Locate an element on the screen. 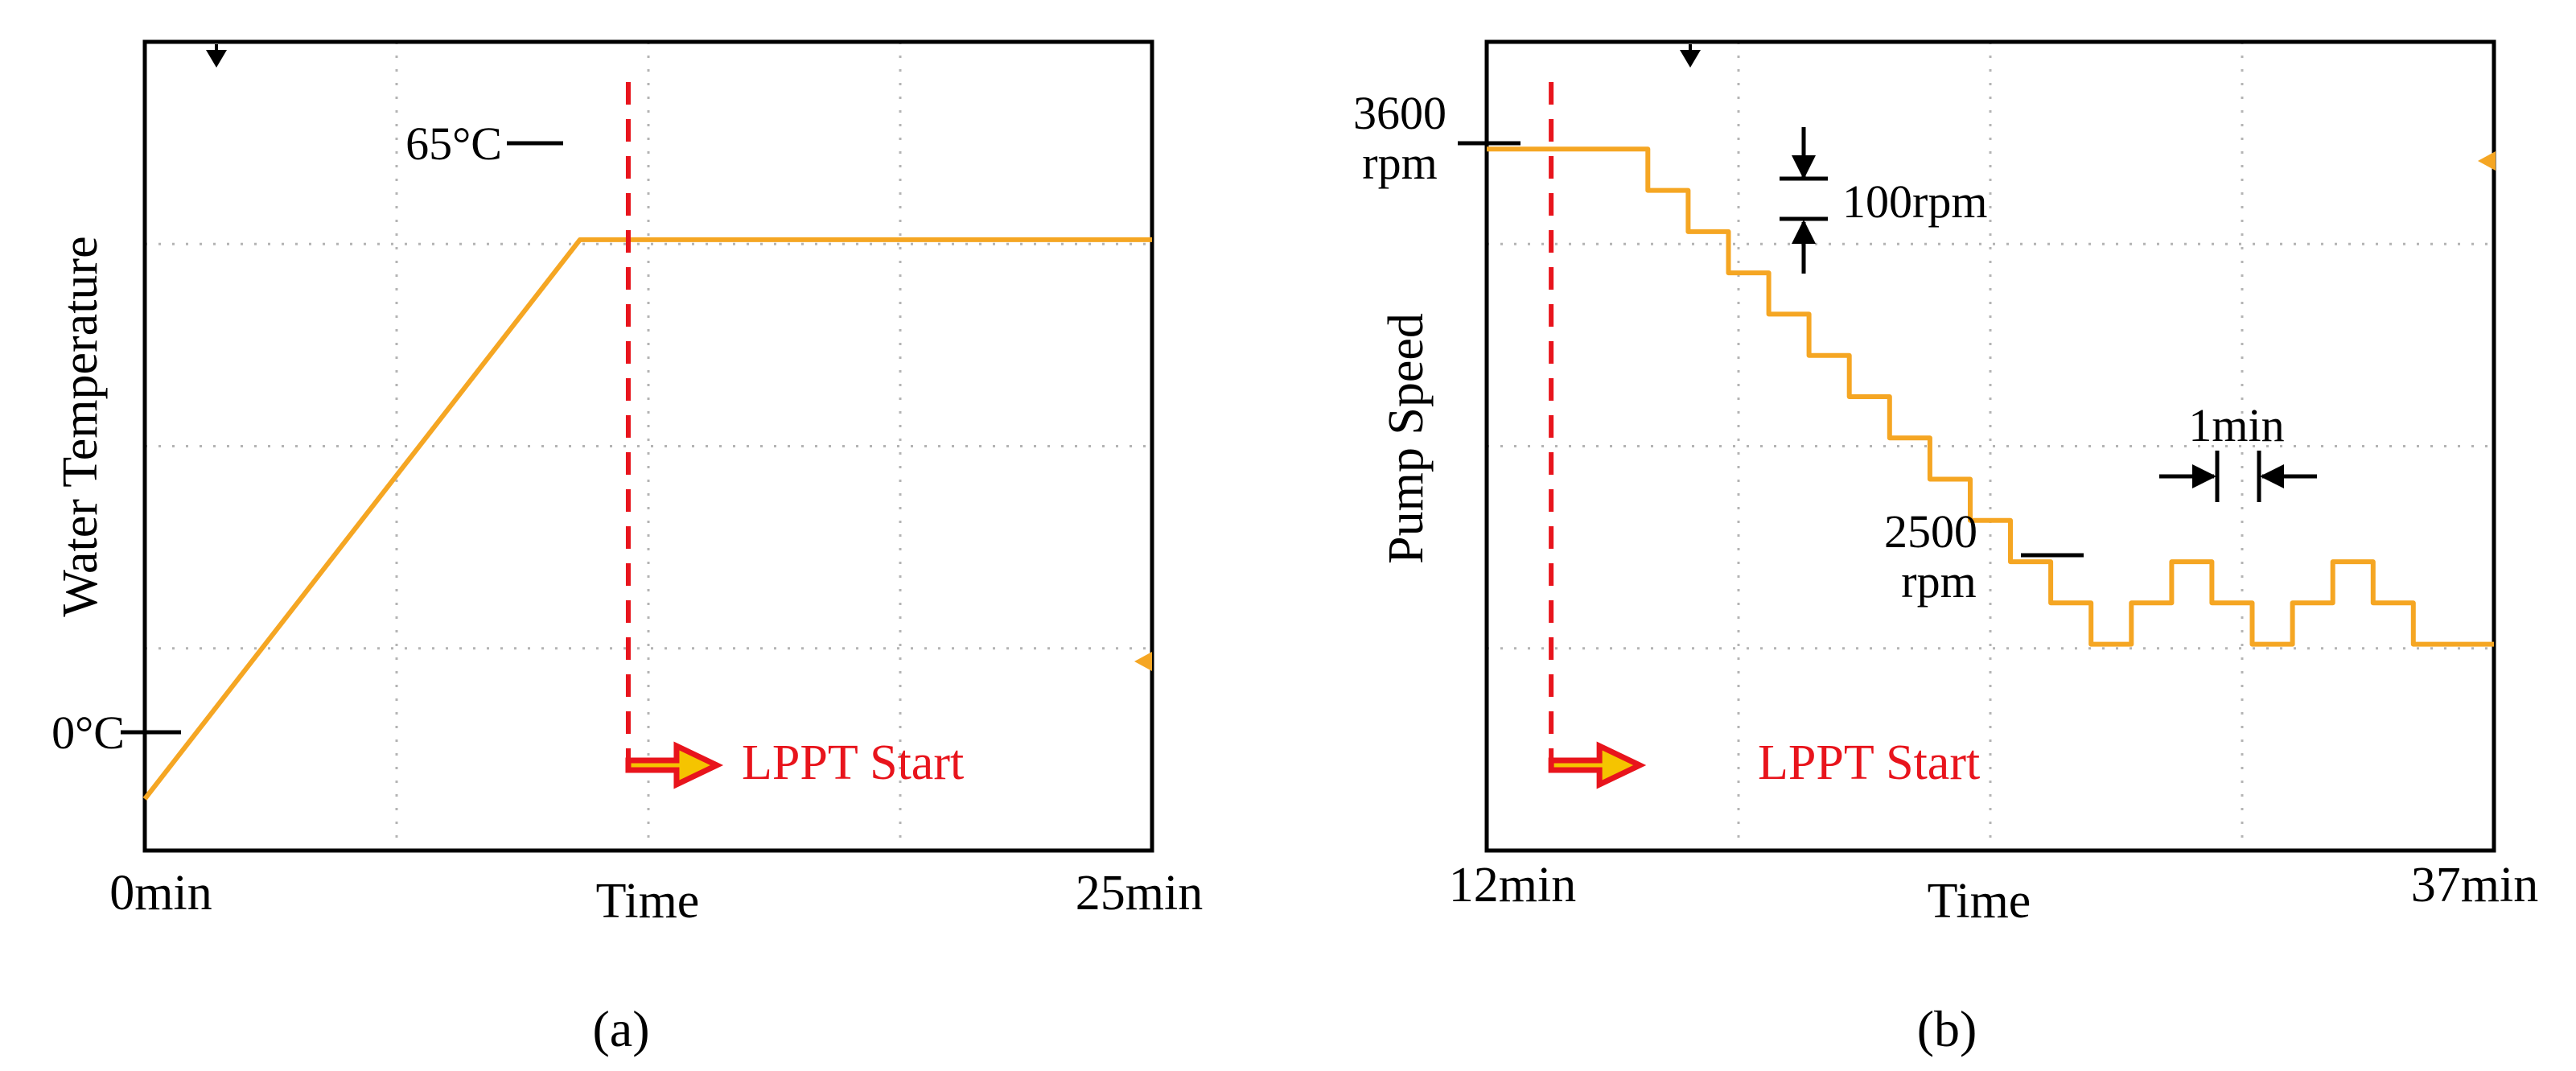  panel-a-x-end-label: 25min is located at coordinates (1139, 893).